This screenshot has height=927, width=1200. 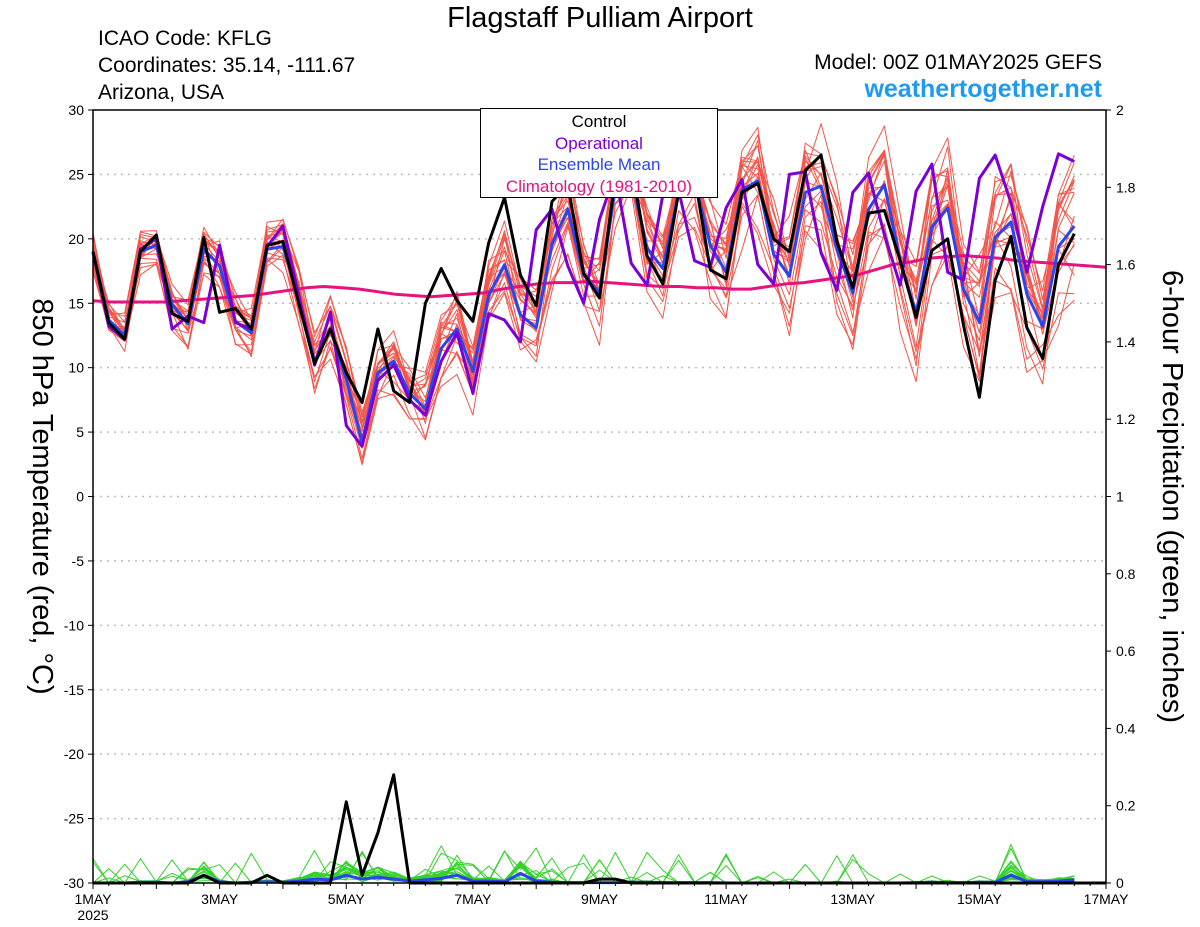 I want to click on y-tick-label: -25, so click(x=74, y=819).